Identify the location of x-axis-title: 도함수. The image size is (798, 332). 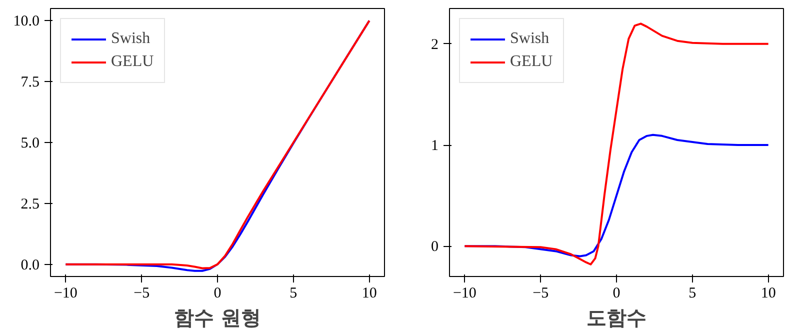
(616, 318).